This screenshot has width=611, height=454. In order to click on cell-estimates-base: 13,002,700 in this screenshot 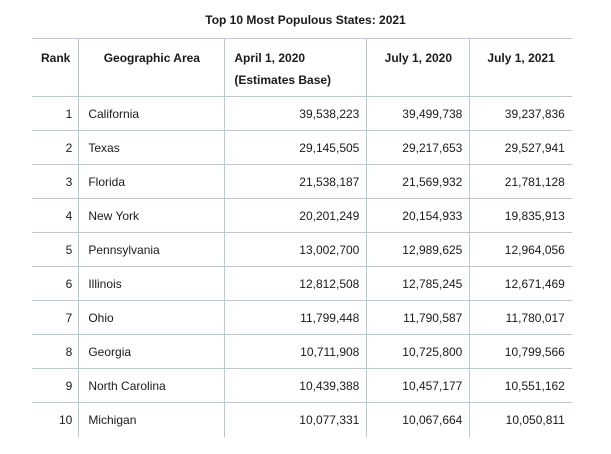, I will do `click(295, 249)`.